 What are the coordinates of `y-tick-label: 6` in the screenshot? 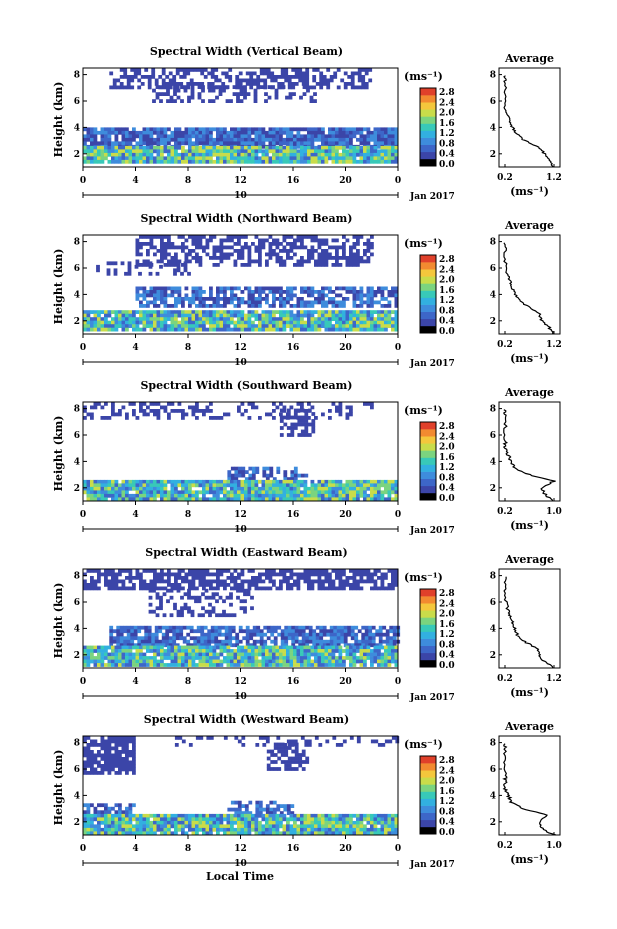 It's located at (77, 269).